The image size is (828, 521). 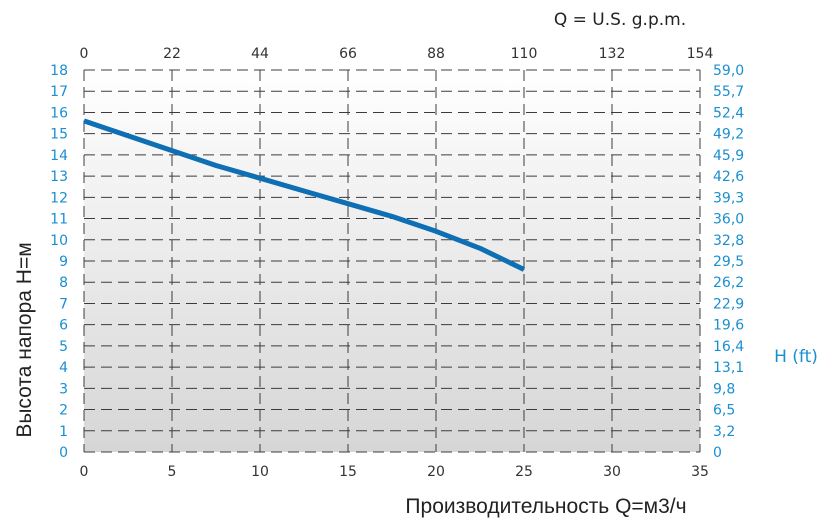 I want to click on right-tick-label: 19,6, so click(x=728, y=326).